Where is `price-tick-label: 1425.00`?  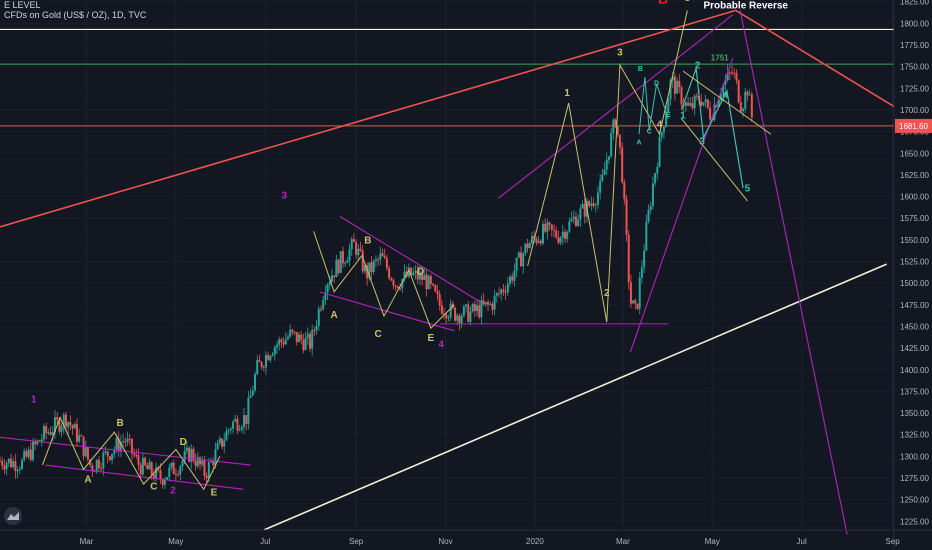 price-tick-label: 1425.00 is located at coordinates (914, 348).